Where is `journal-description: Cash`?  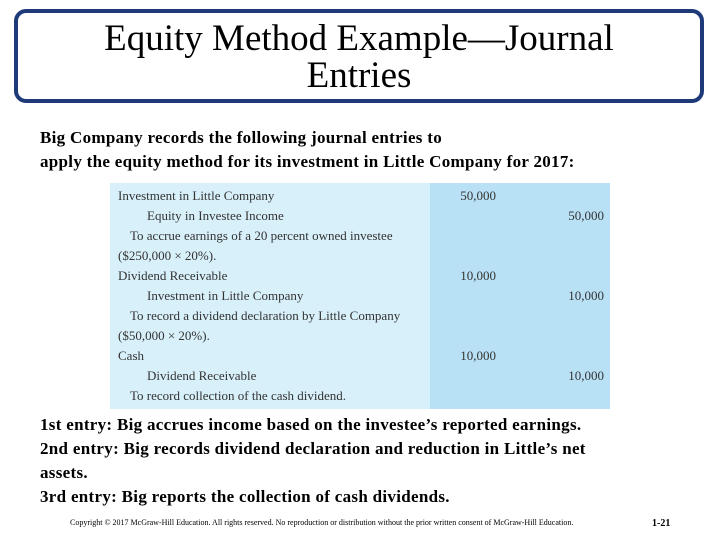 journal-description: Cash is located at coordinates (131, 355).